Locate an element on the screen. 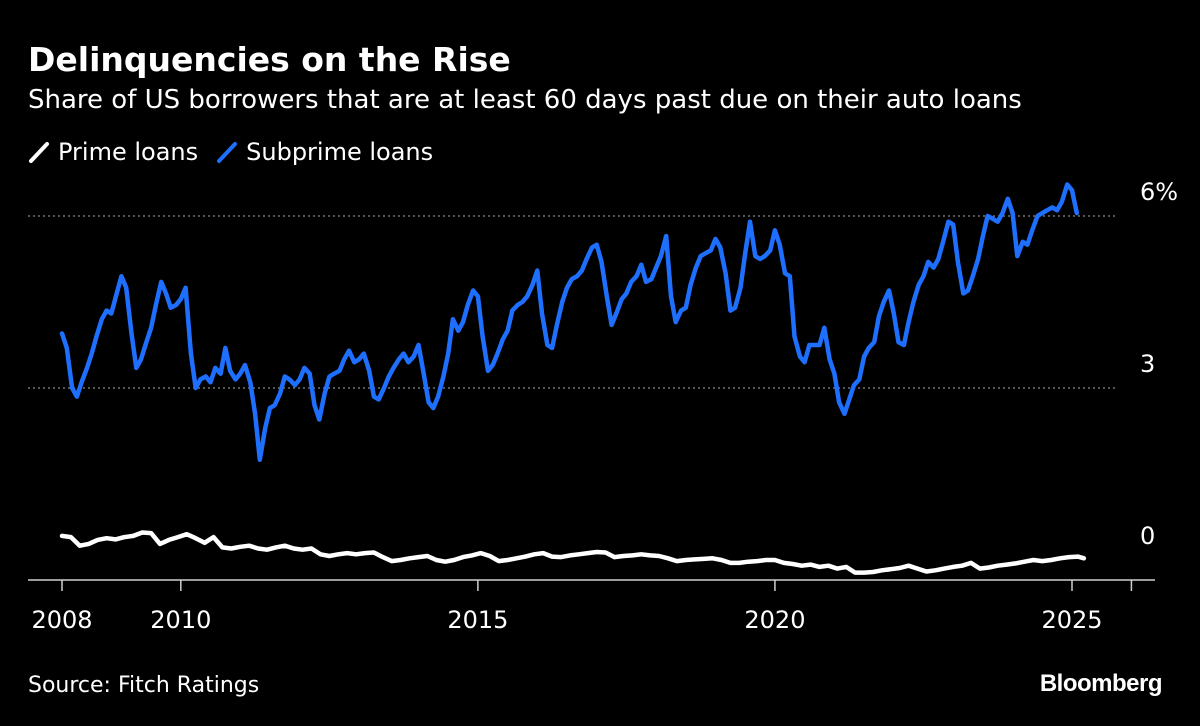 Image resolution: width=1200 pixels, height=726 pixels. bloomberg-logo: Bloomberg is located at coordinates (1101, 683).